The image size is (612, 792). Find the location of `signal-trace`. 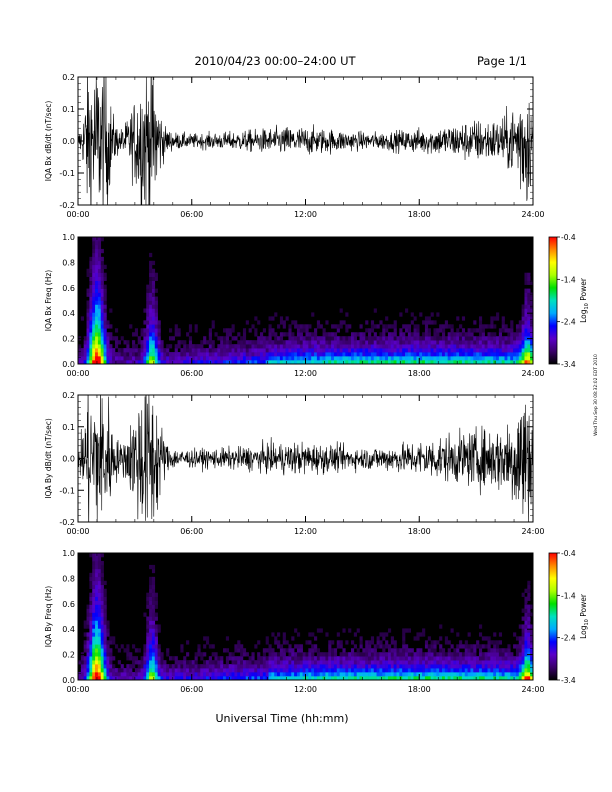

signal-trace is located at coordinates (305, 141).